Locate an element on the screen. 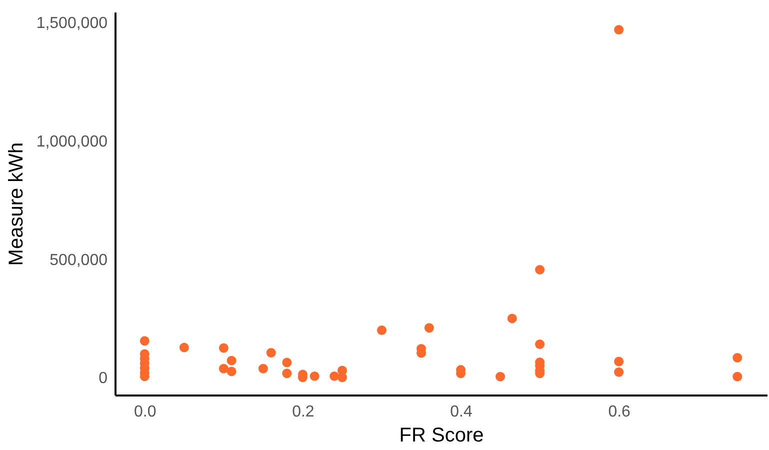  x-tick-label: 0.0 is located at coordinates (145, 412).